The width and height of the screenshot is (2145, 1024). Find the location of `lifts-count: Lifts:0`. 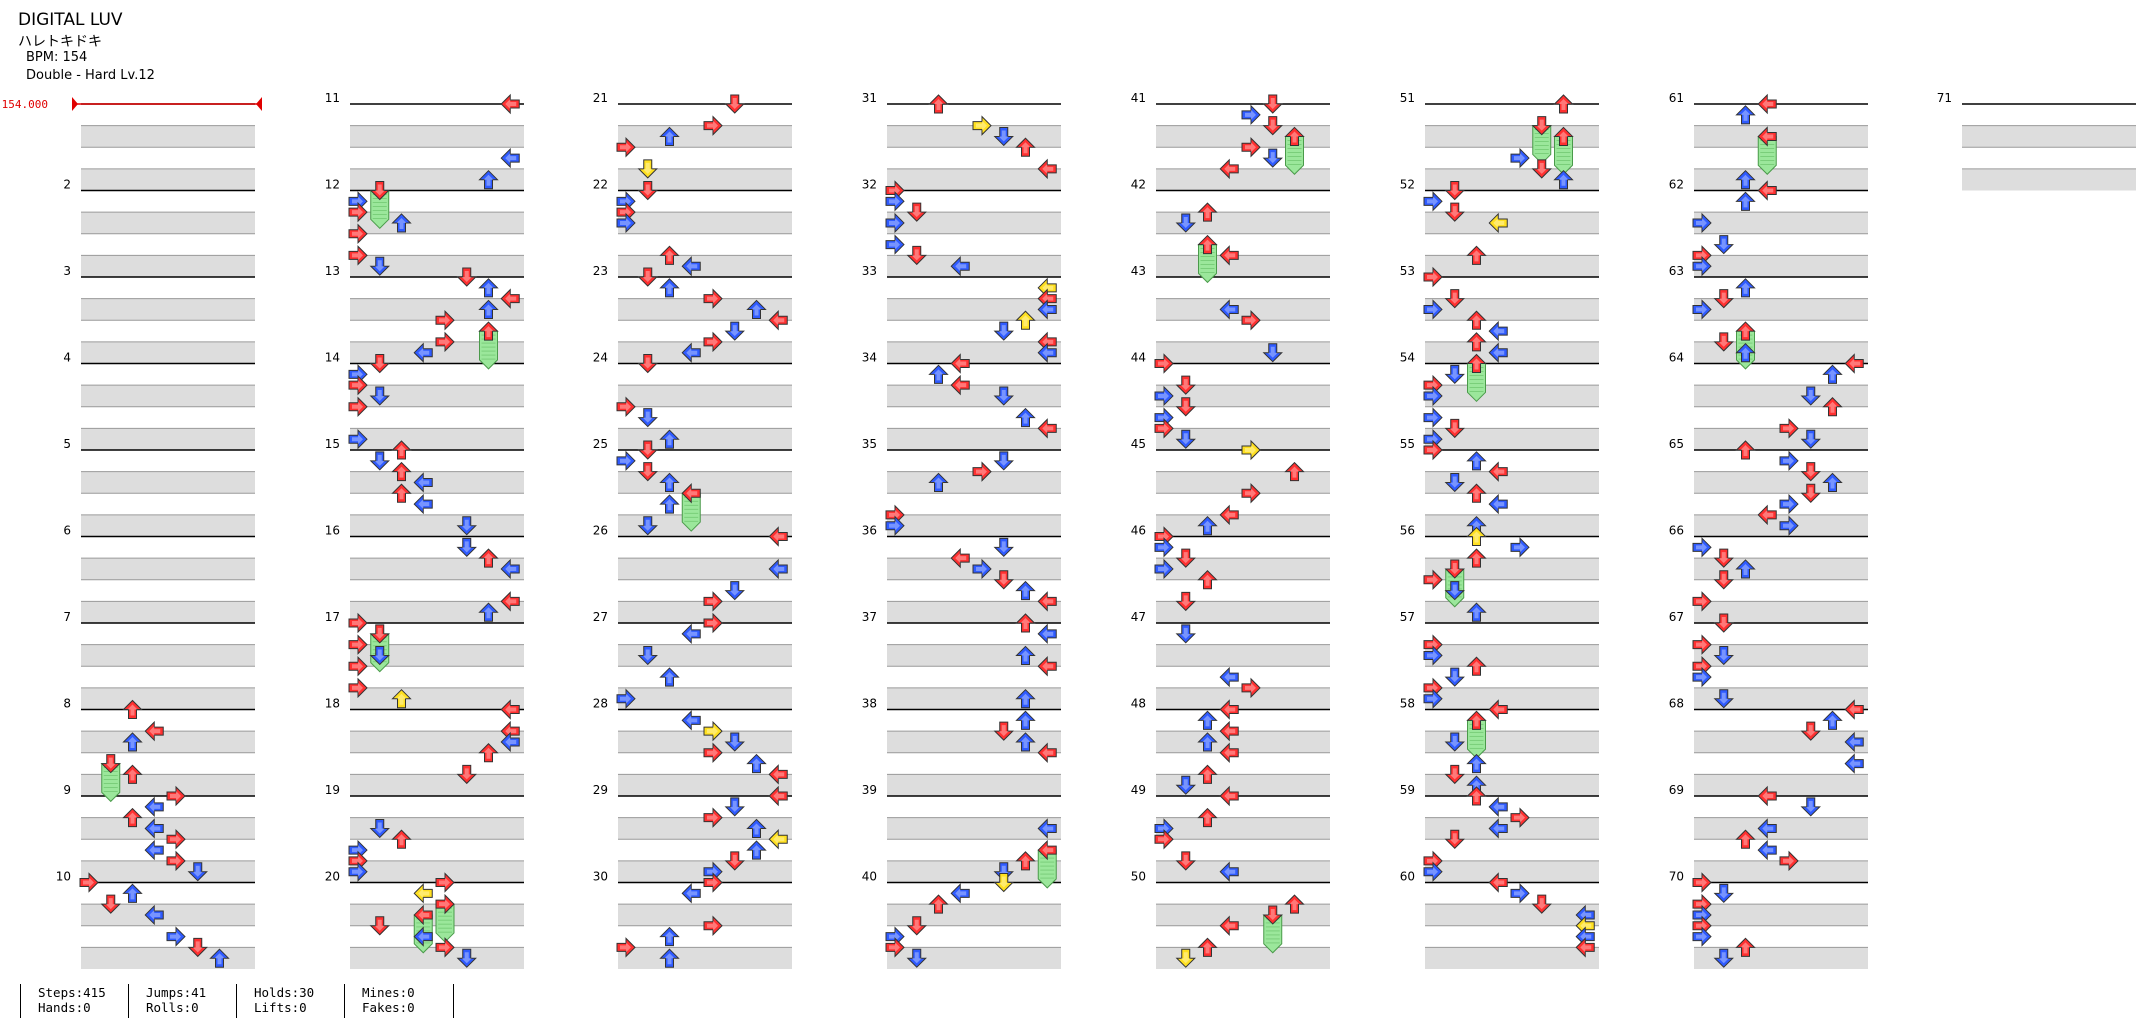

lifts-count: Lifts:0 is located at coordinates (280, 1007).